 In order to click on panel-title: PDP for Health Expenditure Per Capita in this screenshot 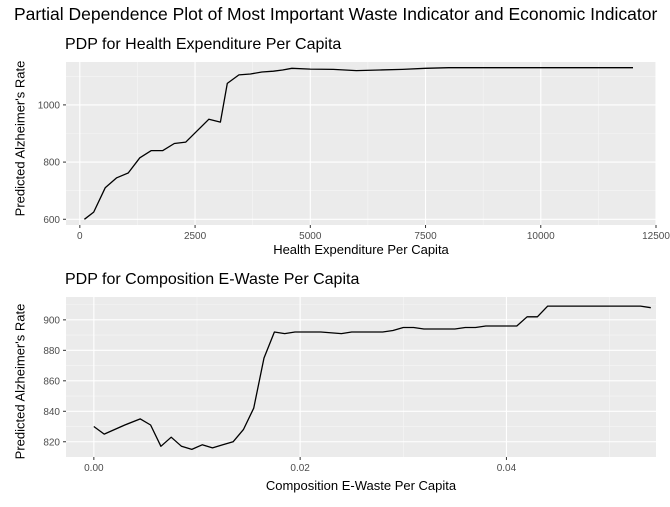, I will do `click(203, 44)`.